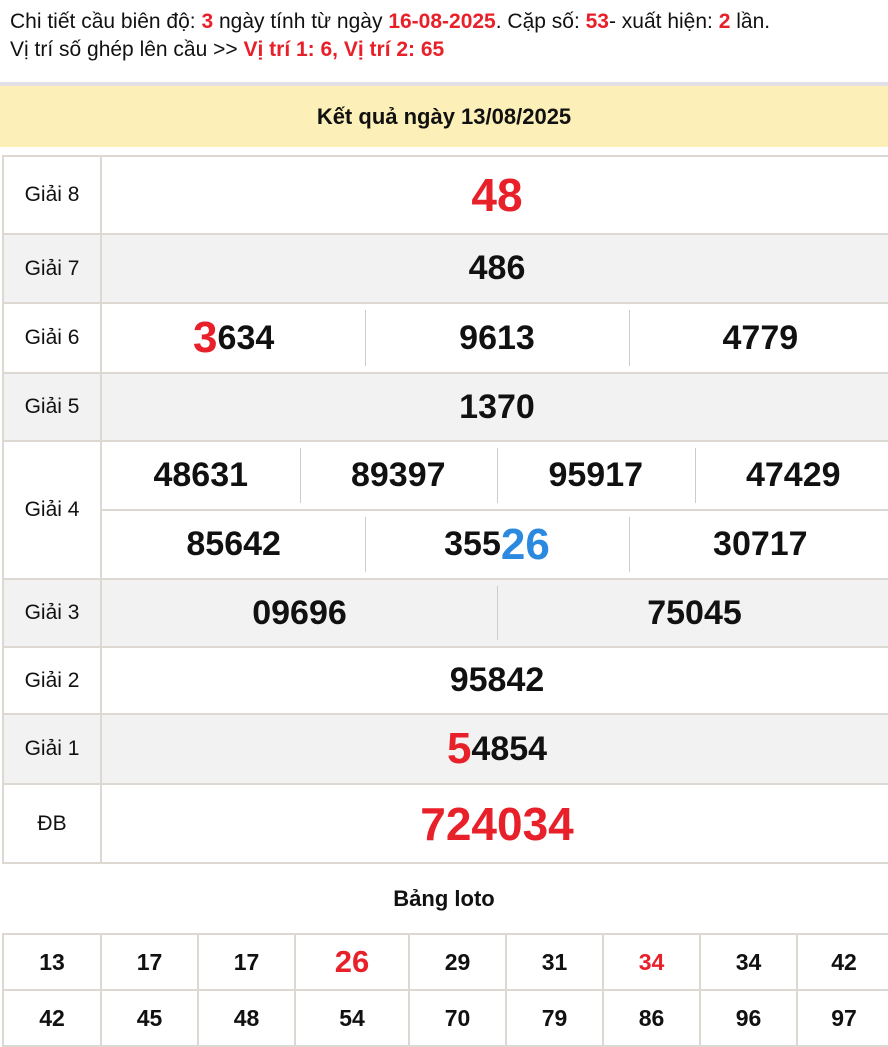 The height and width of the screenshot is (1047, 888). Describe the element at coordinates (664, 21) in the screenshot. I see `intro-label: - xuất hiện:` at that location.